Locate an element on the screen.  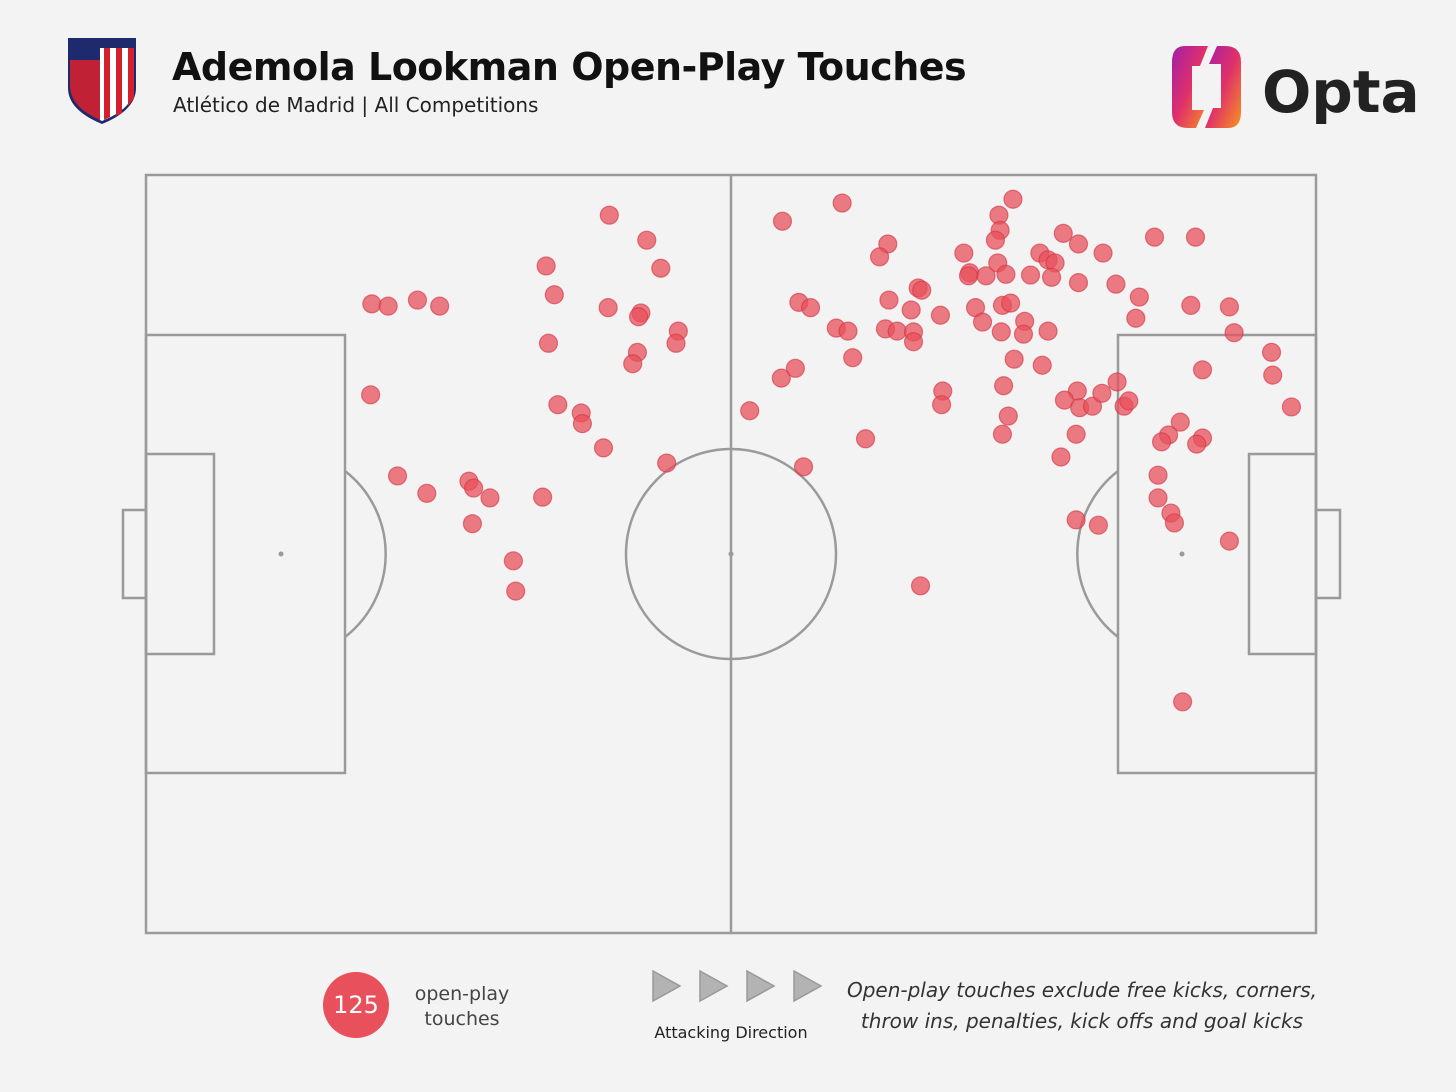
subtitle: Atlético de Madrid | All Competitions is located at coordinates (355, 105).